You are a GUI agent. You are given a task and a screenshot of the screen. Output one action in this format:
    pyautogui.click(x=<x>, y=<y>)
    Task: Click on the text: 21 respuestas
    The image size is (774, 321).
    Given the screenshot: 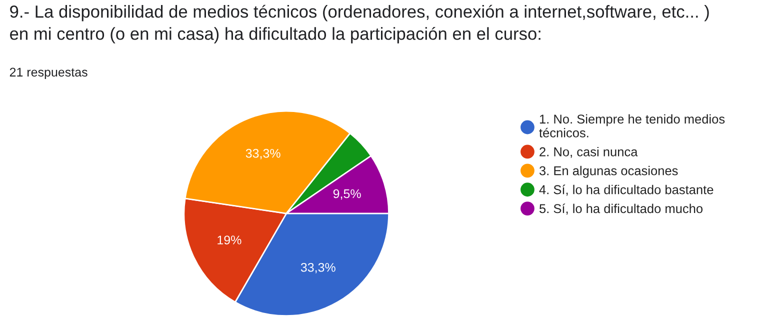 What is the action you would take?
    pyautogui.click(x=49, y=74)
    